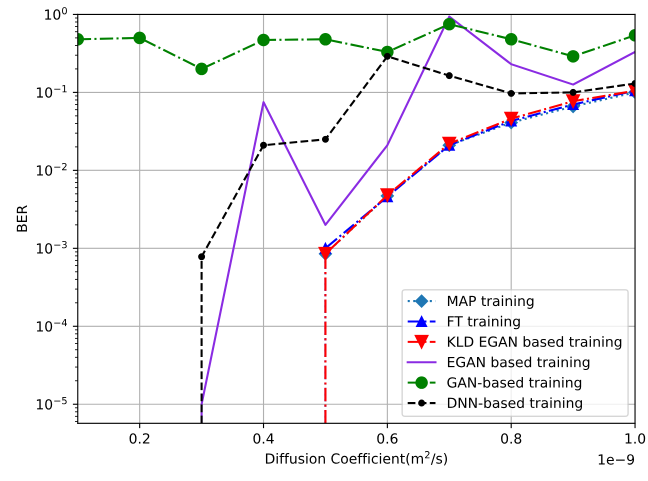  I want to click on legend-label: FT training, so click(484, 323).